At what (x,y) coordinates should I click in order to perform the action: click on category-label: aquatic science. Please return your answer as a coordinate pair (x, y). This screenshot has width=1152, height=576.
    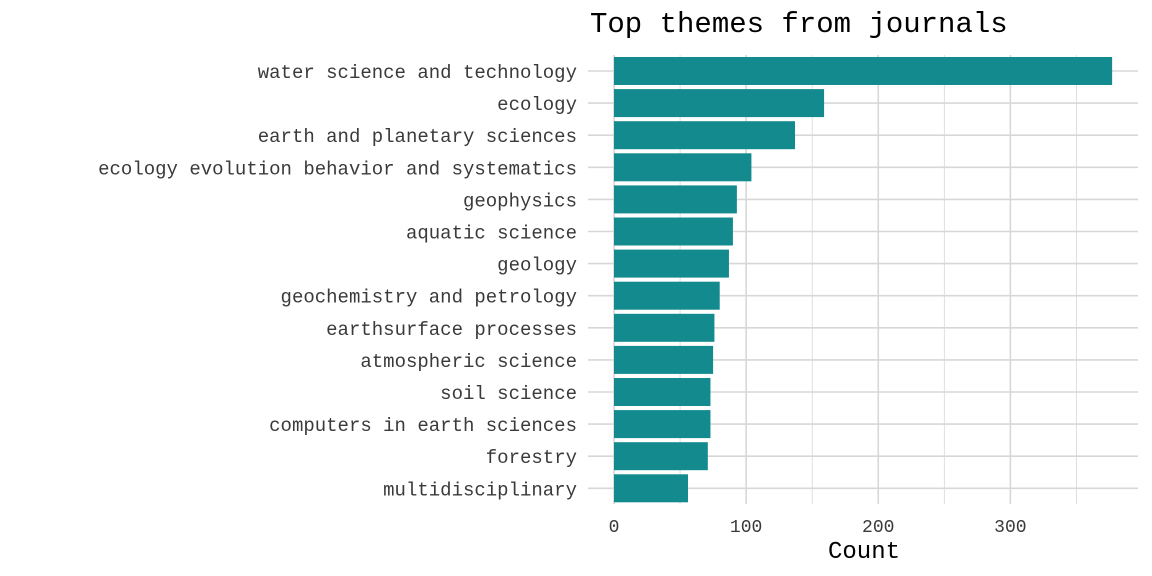
    Looking at the image, I should click on (491, 234).